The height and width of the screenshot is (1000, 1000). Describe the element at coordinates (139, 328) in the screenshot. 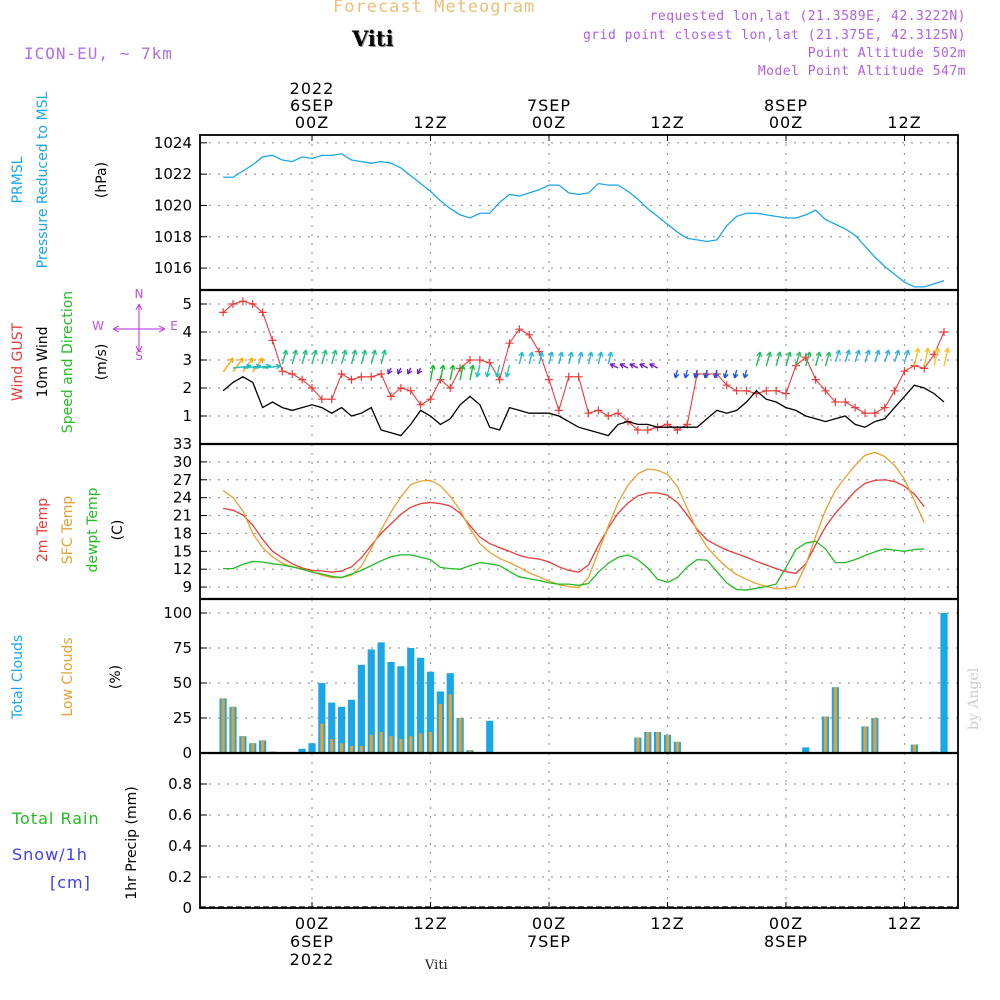

I see `compass-icon` at that location.